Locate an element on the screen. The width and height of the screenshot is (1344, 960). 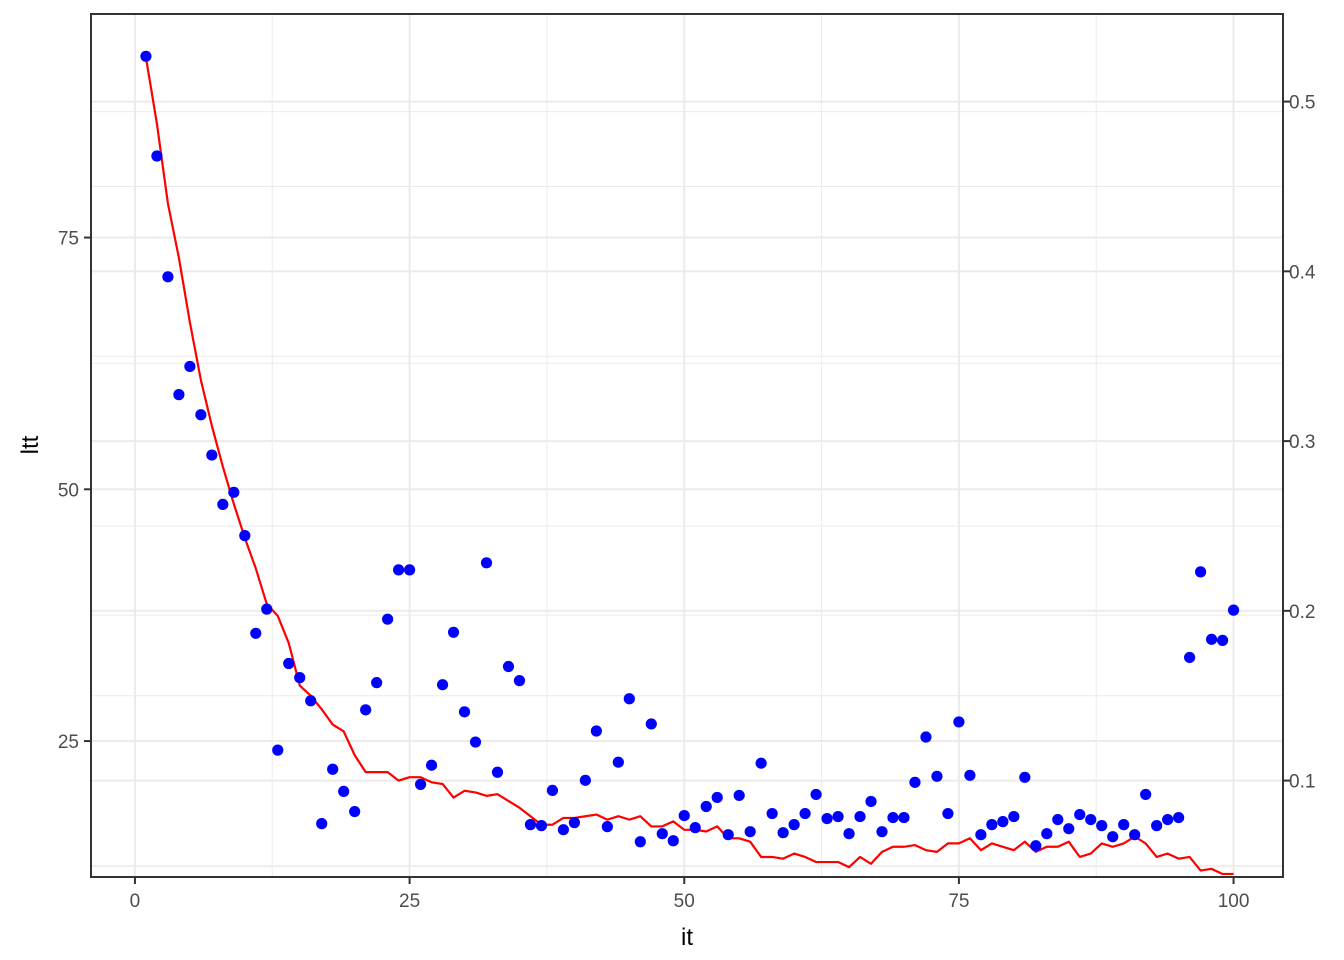
x-tick-label: 100 is located at coordinates (1234, 901).